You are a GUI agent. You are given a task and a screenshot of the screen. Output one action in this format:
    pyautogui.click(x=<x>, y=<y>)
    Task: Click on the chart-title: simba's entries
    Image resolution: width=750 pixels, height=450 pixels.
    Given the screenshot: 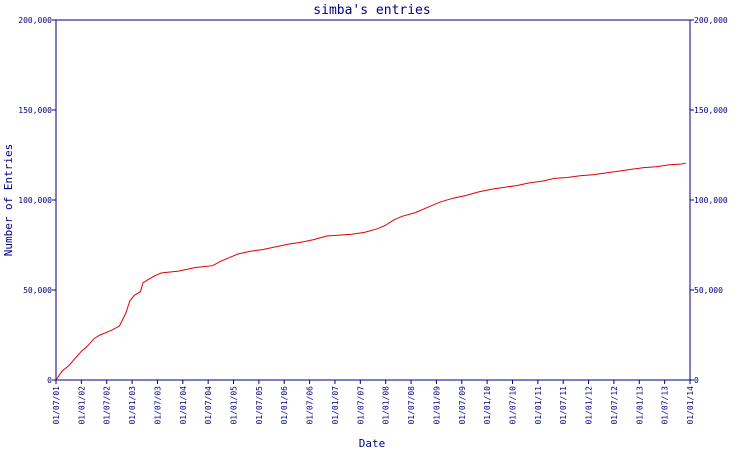 What is the action you would take?
    pyautogui.click(x=371, y=10)
    